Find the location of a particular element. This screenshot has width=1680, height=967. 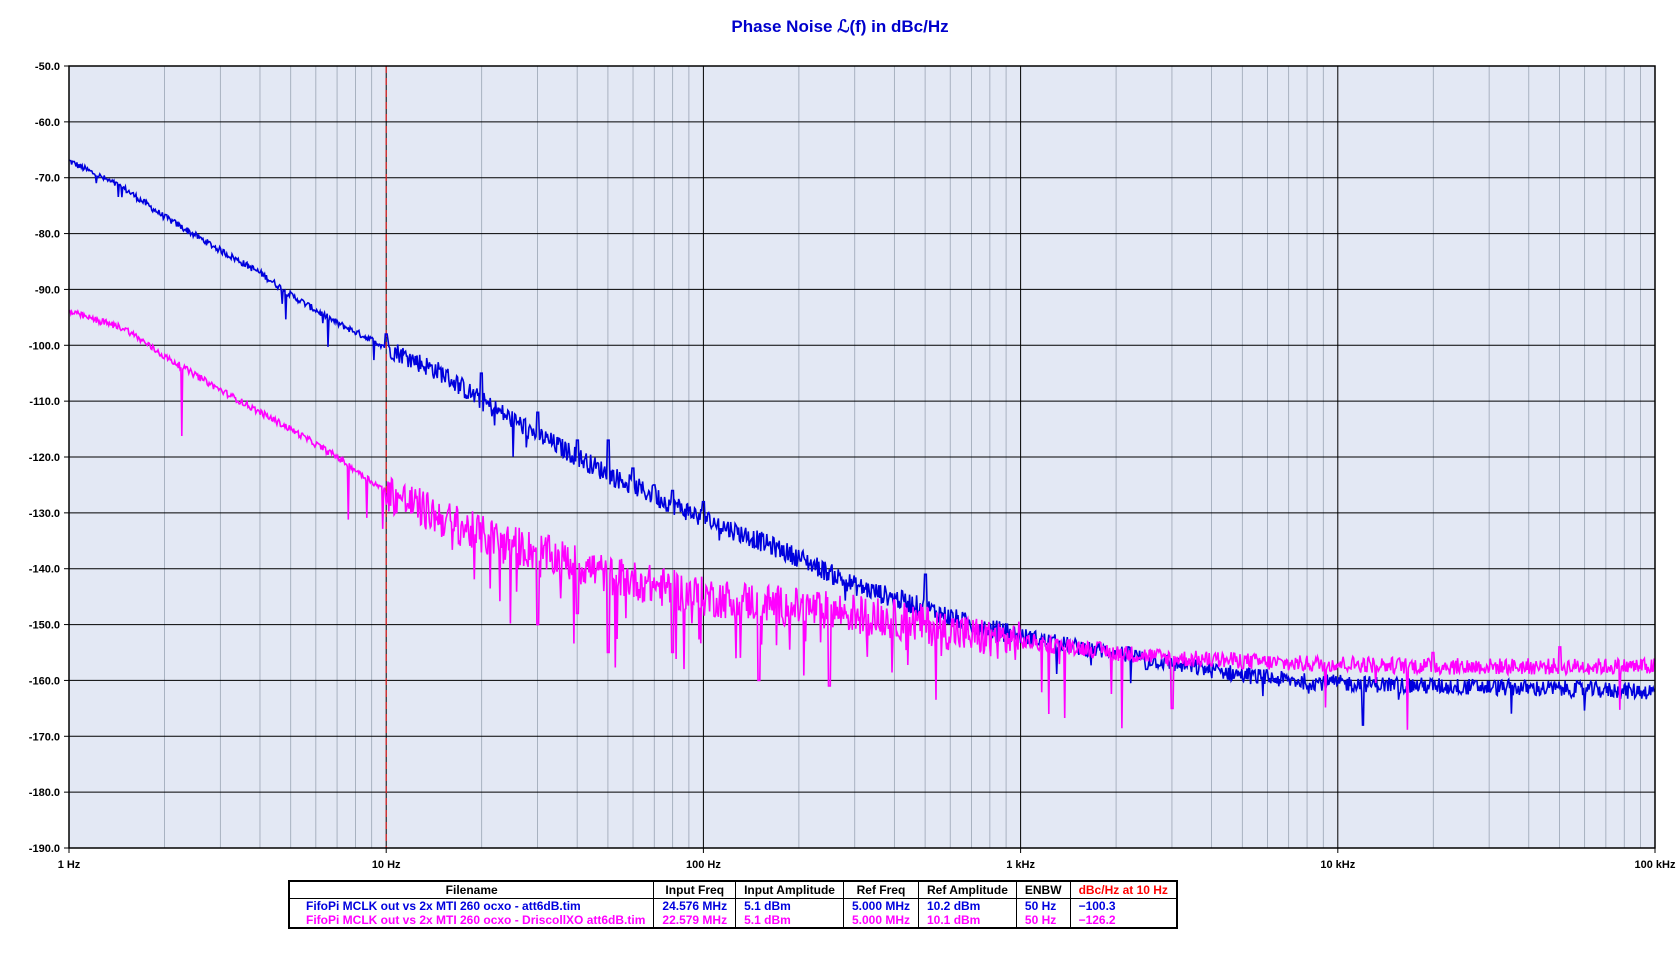

header-ref-amplitude: Ref Amplitude is located at coordinates (967, 890).